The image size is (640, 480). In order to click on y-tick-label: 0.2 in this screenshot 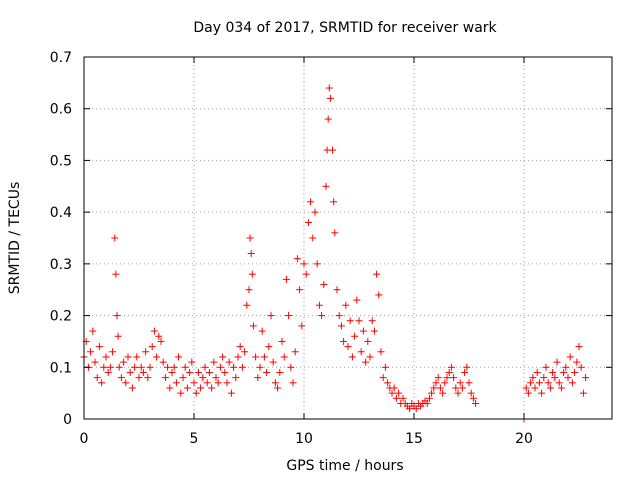, I will do `click(61, 317)`.